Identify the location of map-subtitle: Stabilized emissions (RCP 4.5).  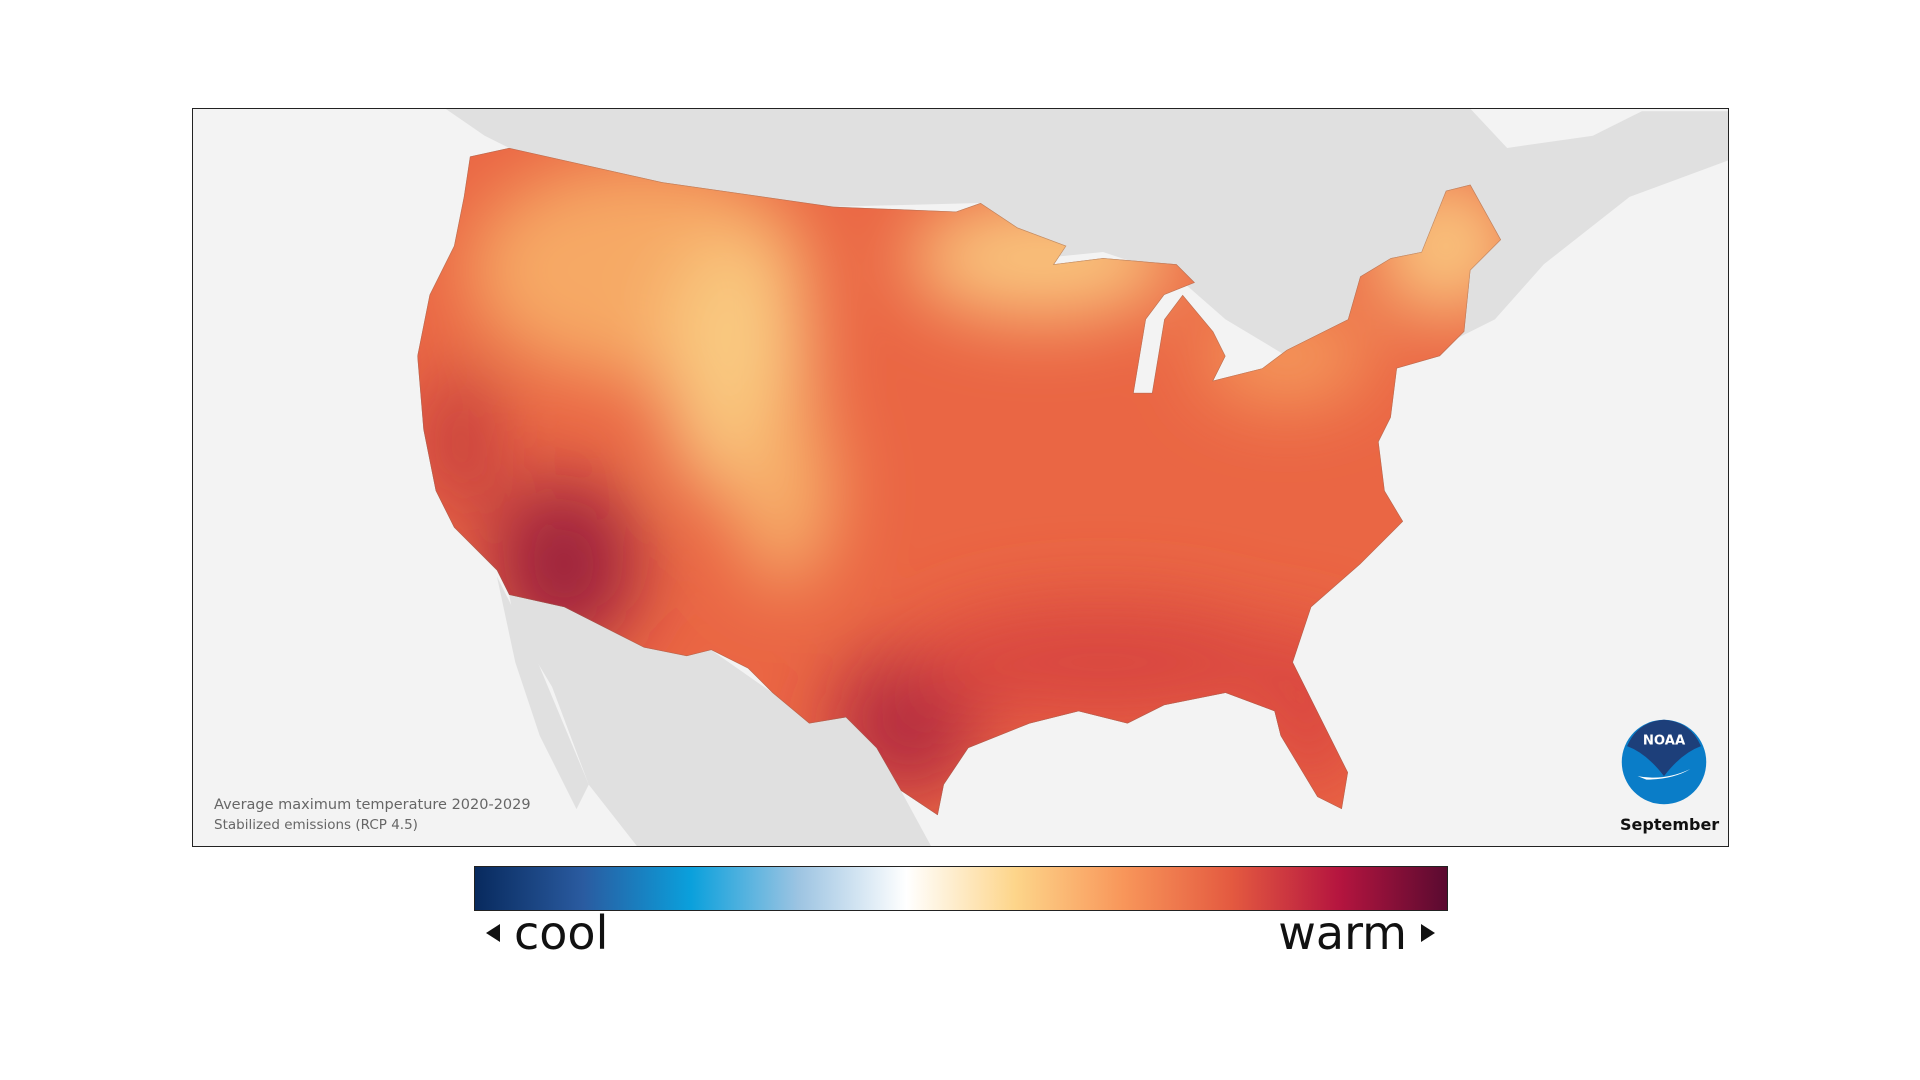
(316, 825).